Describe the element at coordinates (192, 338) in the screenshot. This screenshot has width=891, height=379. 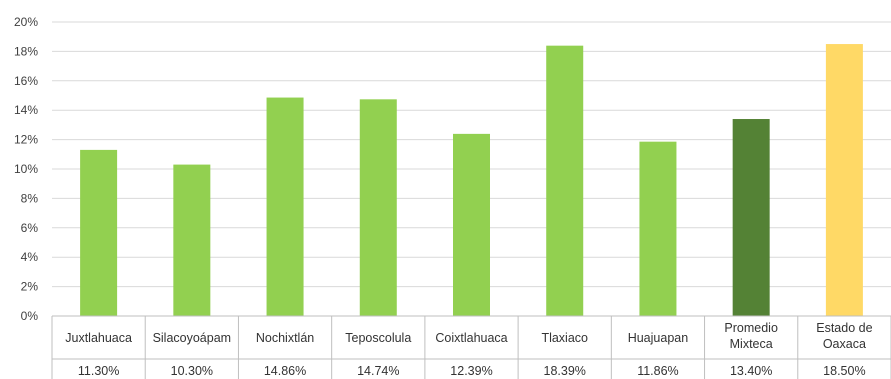
I see `category-label: Silacoyoápam` at that location.